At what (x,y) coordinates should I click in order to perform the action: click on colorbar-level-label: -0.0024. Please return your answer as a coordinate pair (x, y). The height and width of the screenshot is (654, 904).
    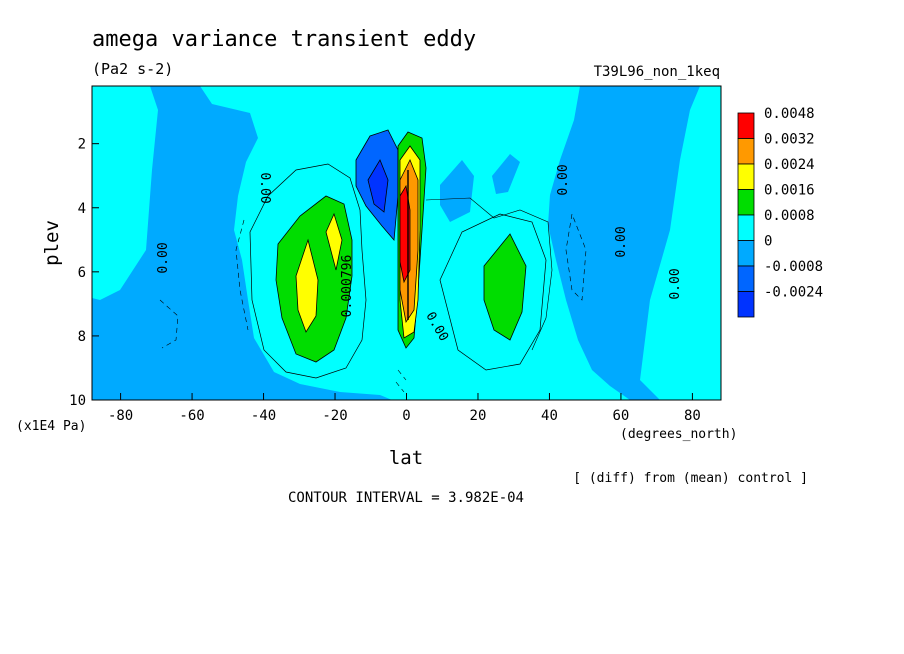
    Looking at the image, I should click on (793, 293).